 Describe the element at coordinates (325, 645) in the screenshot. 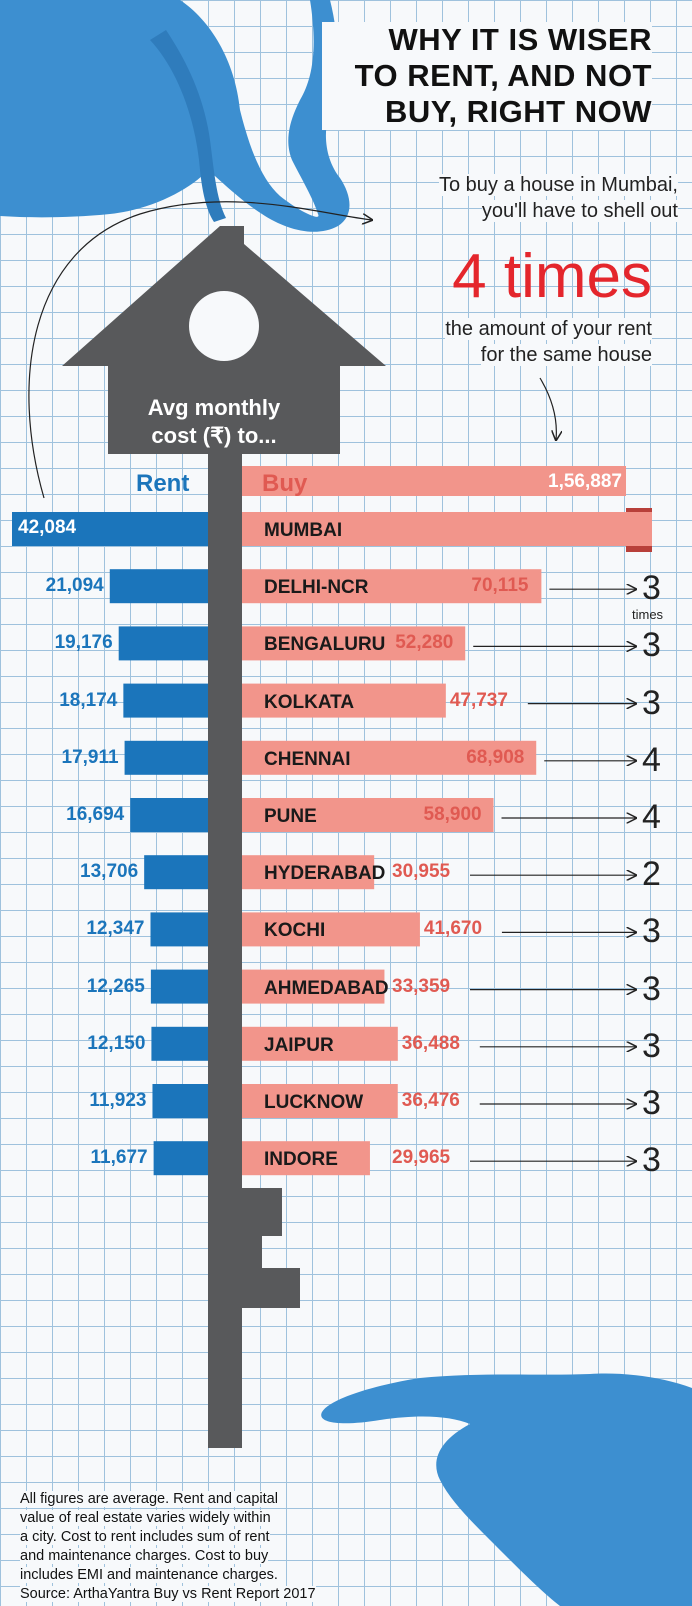

I see `city-label: BENGALURU` at that location.